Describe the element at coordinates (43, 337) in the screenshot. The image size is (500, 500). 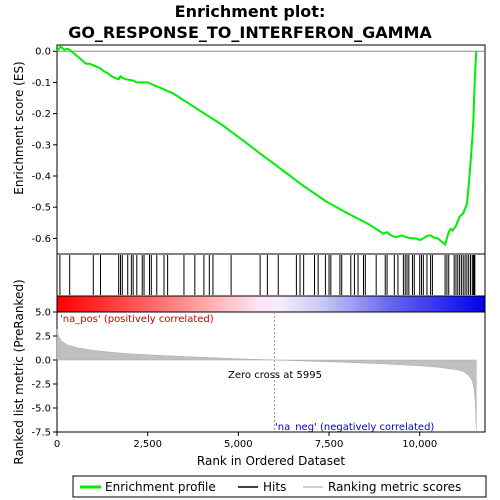
I see `metric-y-tick-label: 2.5` at that location.